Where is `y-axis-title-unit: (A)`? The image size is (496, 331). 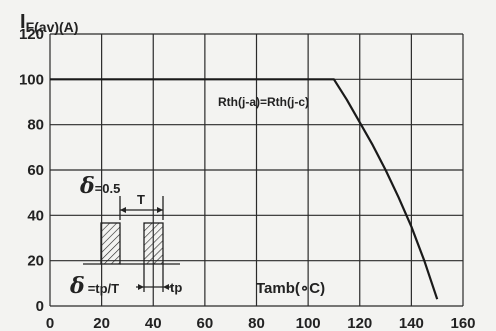 y-axis-title-unit: (A) is located at coordinates (68, 27).